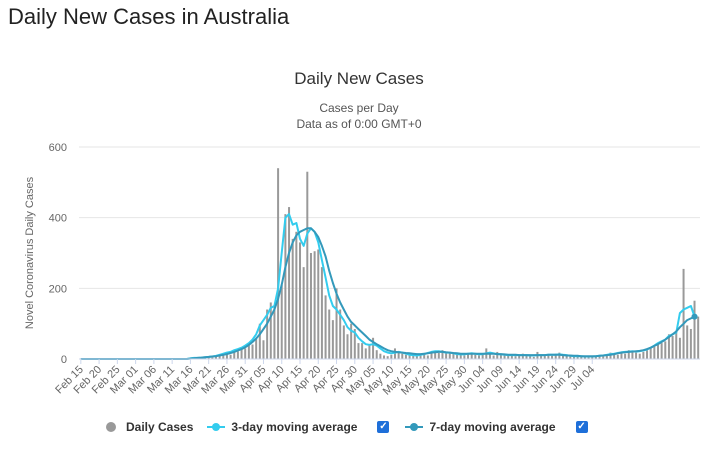  Describe the element at coordinates (492, 427) in the screenshot. I see `legend-label-7-day-average: 7-day moving average` at that location.